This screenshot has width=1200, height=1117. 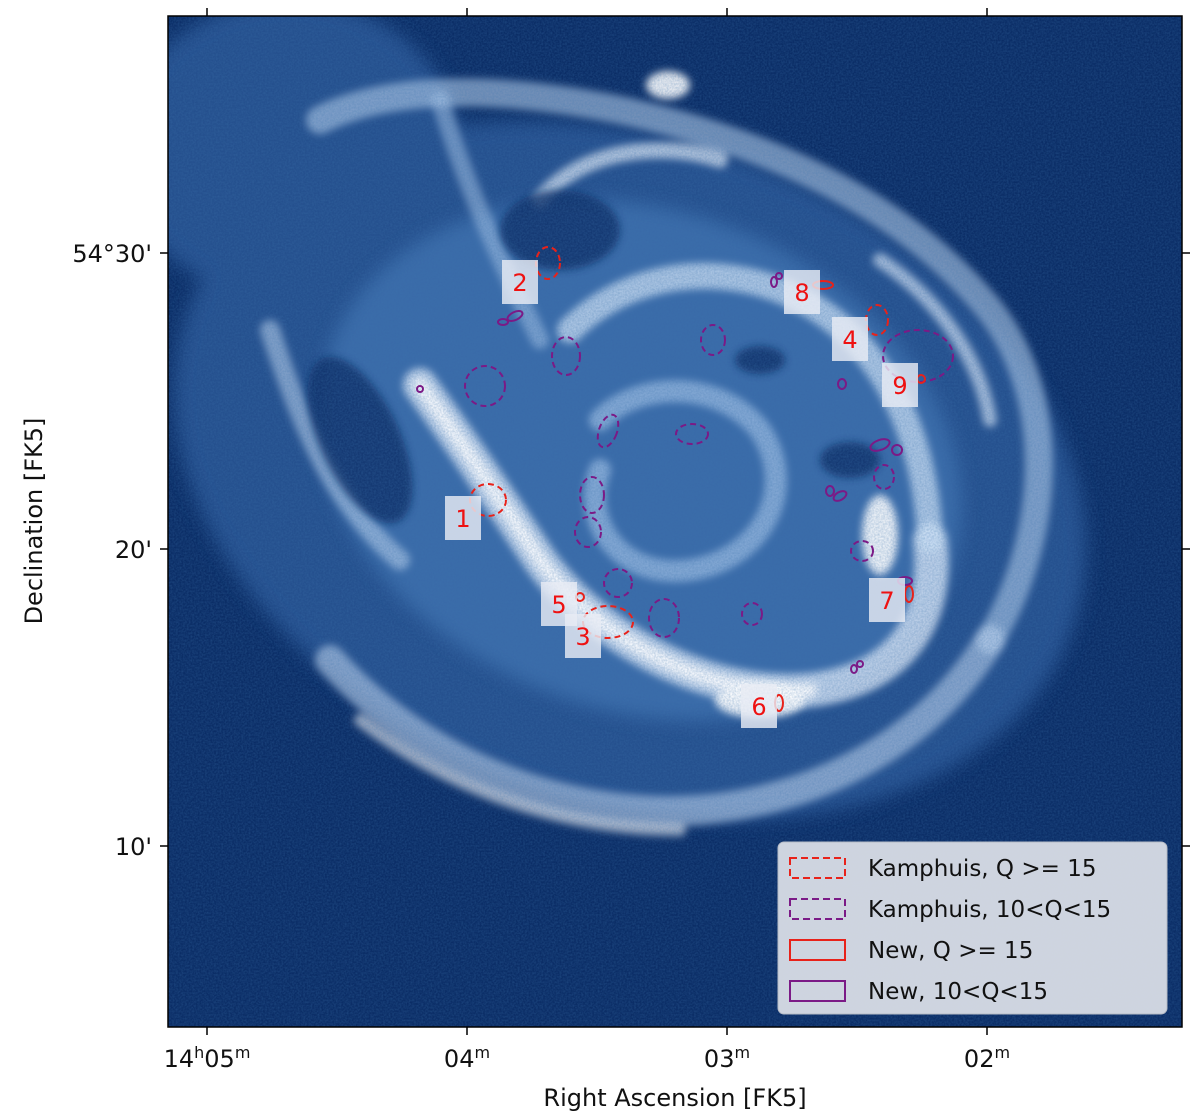 What do you see at coordinates (989, 910) in the screenshot?
I see `legend-label: Kamphuis, 10<Q<15` at bounding box center [989, 910].